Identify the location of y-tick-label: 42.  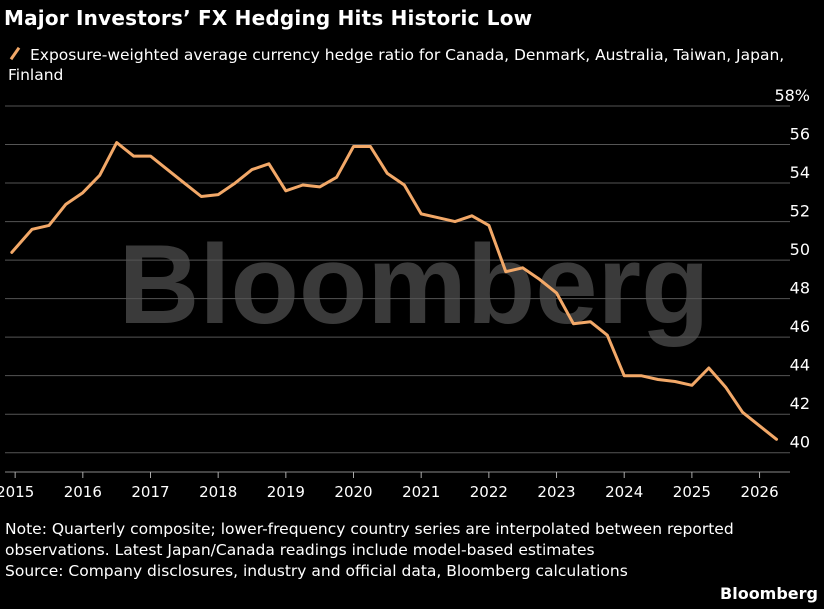
(800, 403).